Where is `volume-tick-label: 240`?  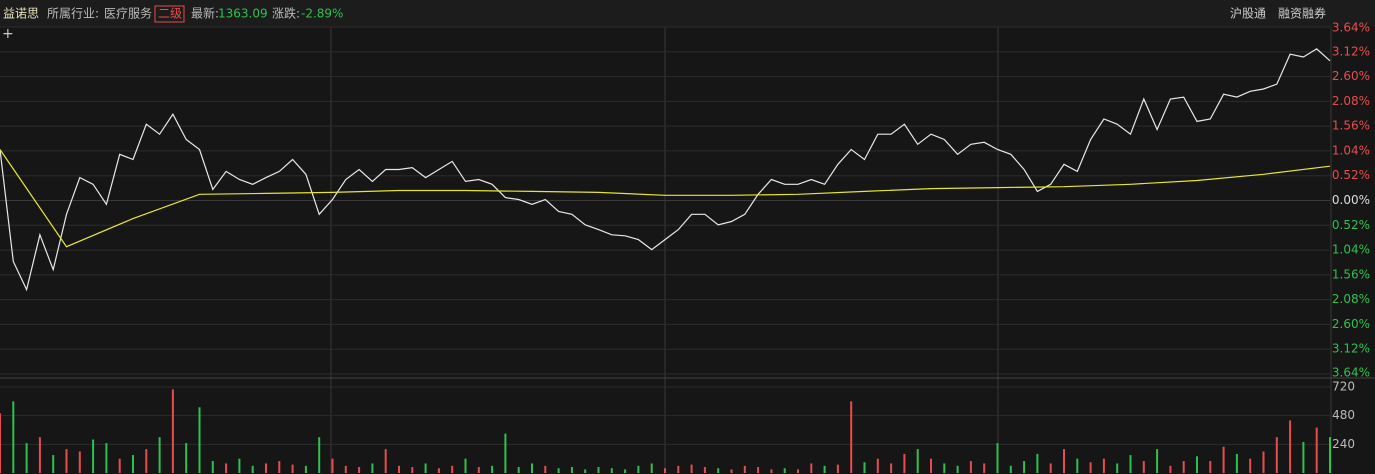
volume-tick-label: 240 is located at coordinates (1343, 444).